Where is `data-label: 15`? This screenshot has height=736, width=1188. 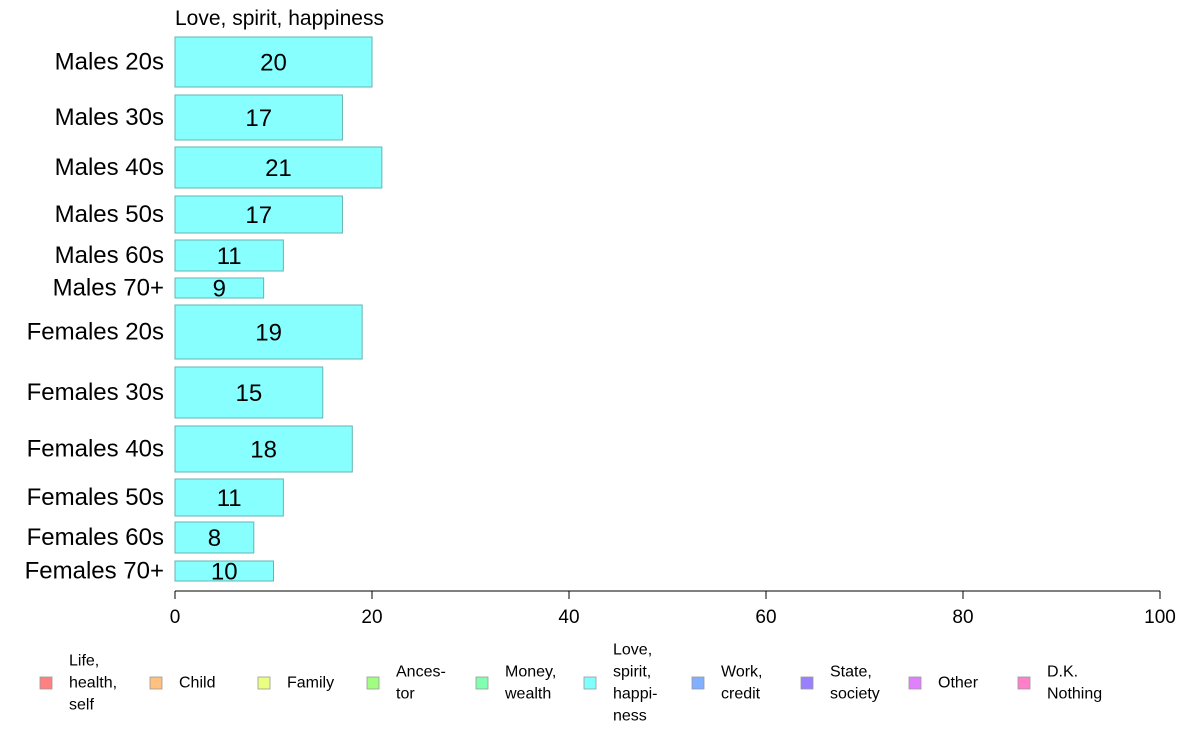 data-label: 15 is located at coordinates (249, 393).